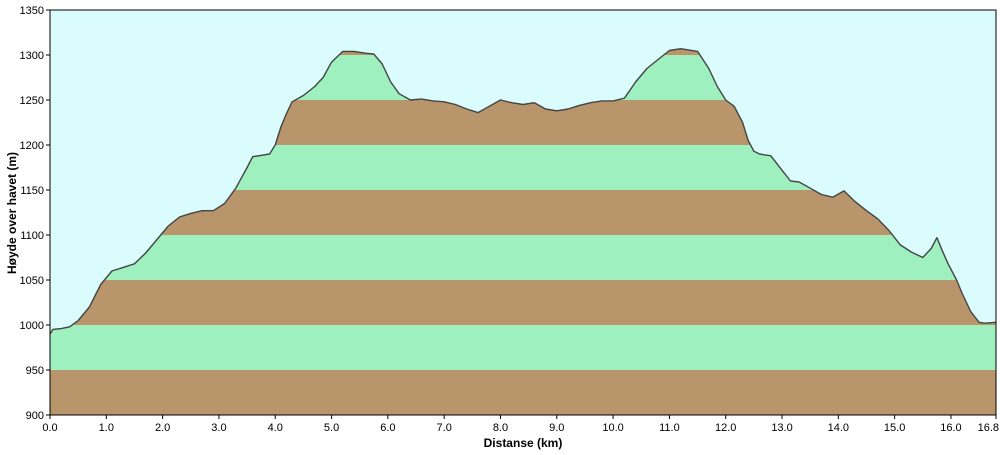 The height and width of the screenshot is (455, 1000). I want to click on x-tick-label: 12.0, so click(725, 428).